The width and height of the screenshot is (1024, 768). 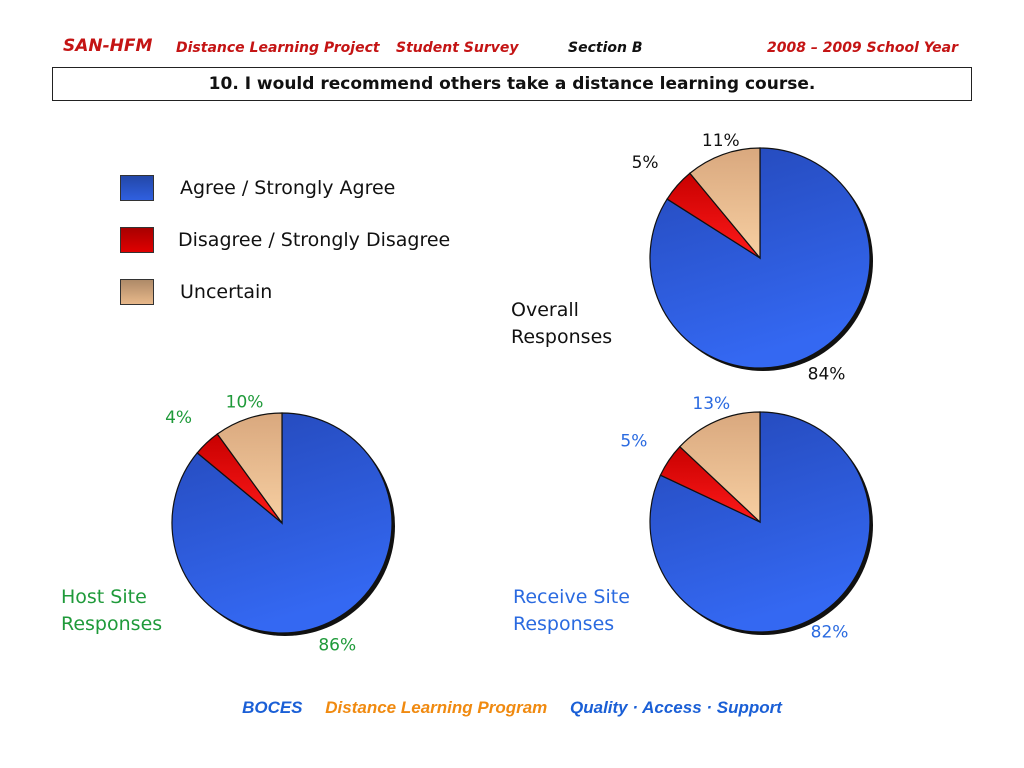 I want to click on legend-item-uncertain: Uncertain, so click(x=196, y=292).